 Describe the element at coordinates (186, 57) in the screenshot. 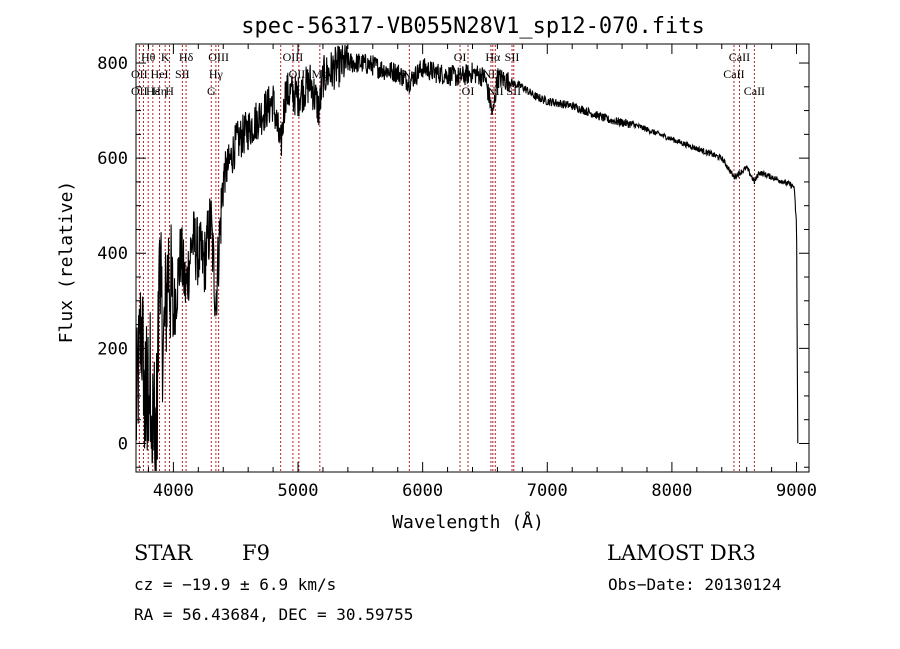

I see `spectral-line-label: Hδ` at that location.